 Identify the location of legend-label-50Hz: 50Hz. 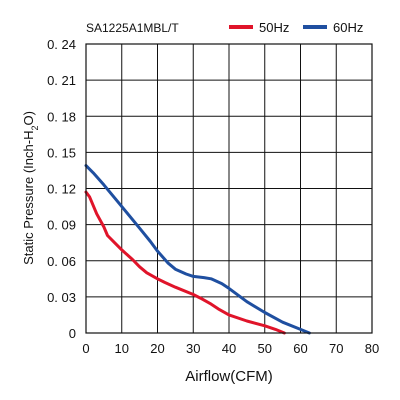
(274, 27).